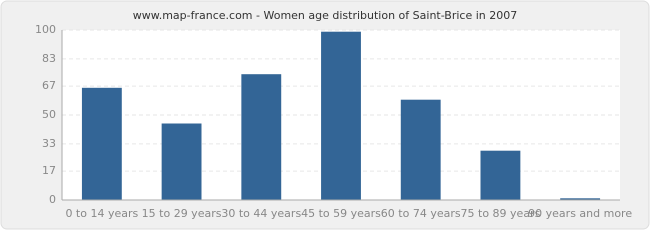 The height and width of the screenshot is (240, 650). Describe the element at coordinates (501, 213) in the screenshot. I see `x-tick-label: 75 to 89 years` at that location.